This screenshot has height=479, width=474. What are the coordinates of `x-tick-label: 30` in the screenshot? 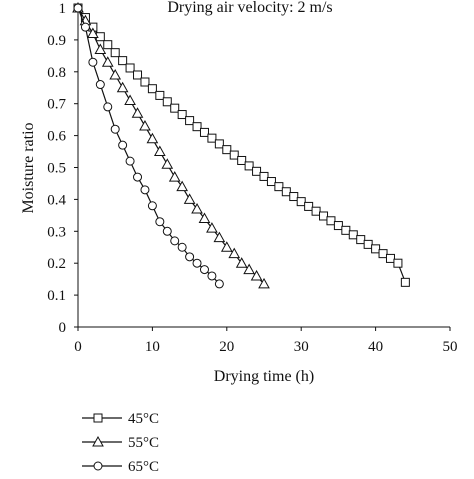 It's located at (301, 347).